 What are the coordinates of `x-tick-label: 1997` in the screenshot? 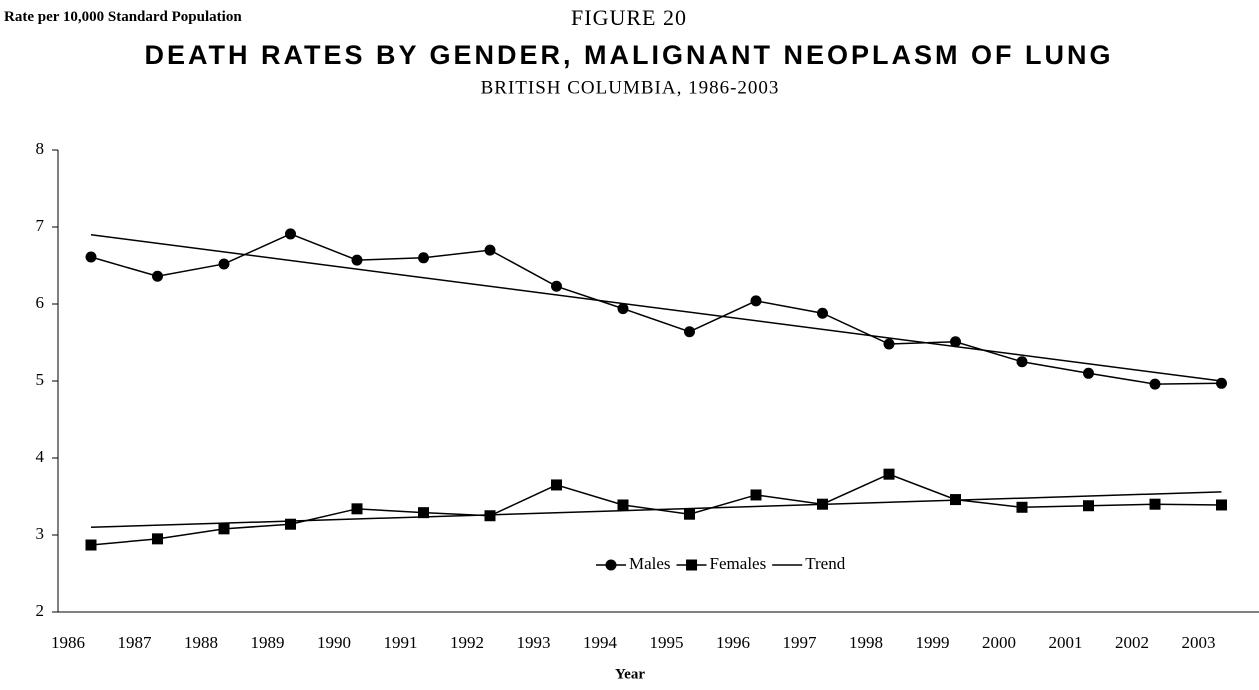 It's located at (800, 642).